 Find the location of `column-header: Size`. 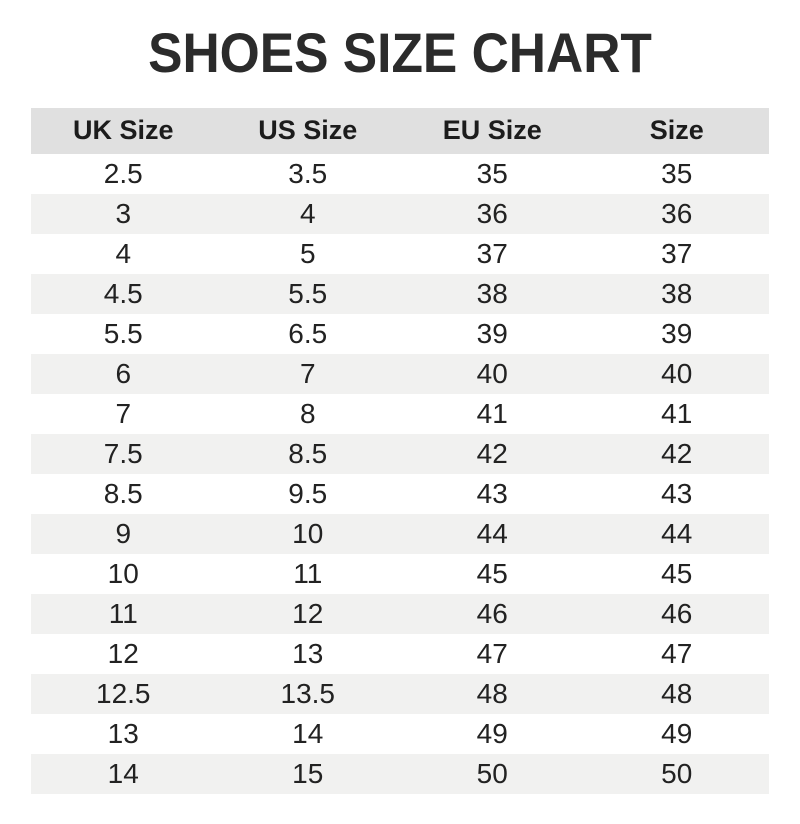

column-header: Size is located at coordinates (676, 130).